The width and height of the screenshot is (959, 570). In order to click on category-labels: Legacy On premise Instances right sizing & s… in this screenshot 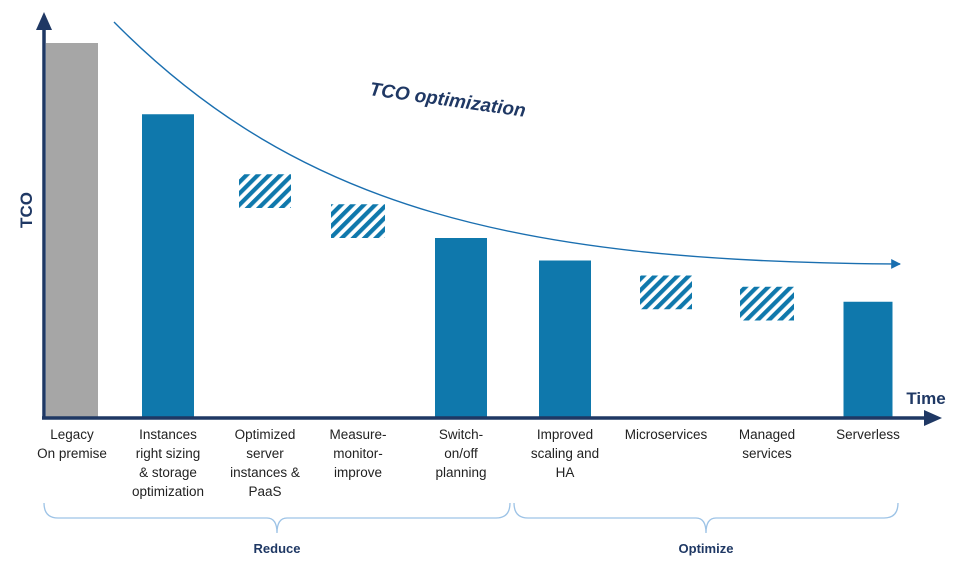, I will do `click(468, 463)`.